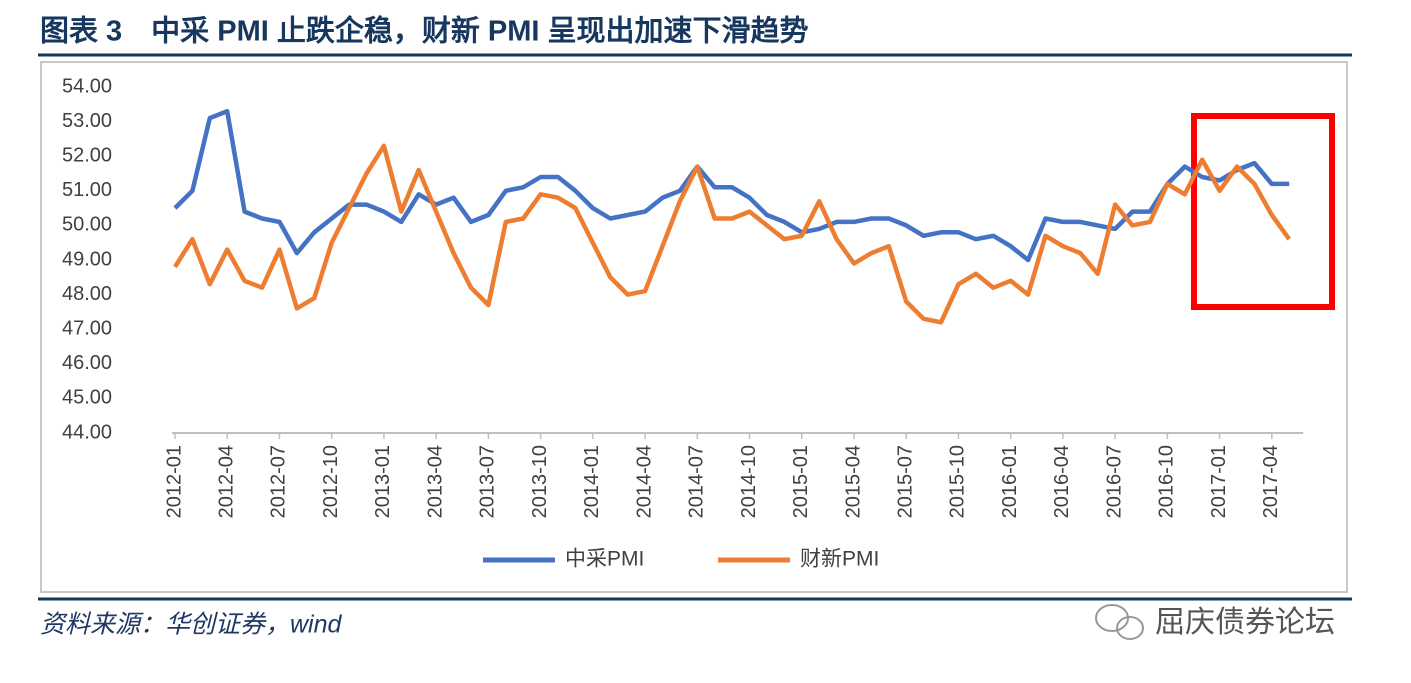  What do you see at coordinates (331, 481) in the screenshot?
I see `x-tick-label: 2012-10` at bounding box center [331, 481].